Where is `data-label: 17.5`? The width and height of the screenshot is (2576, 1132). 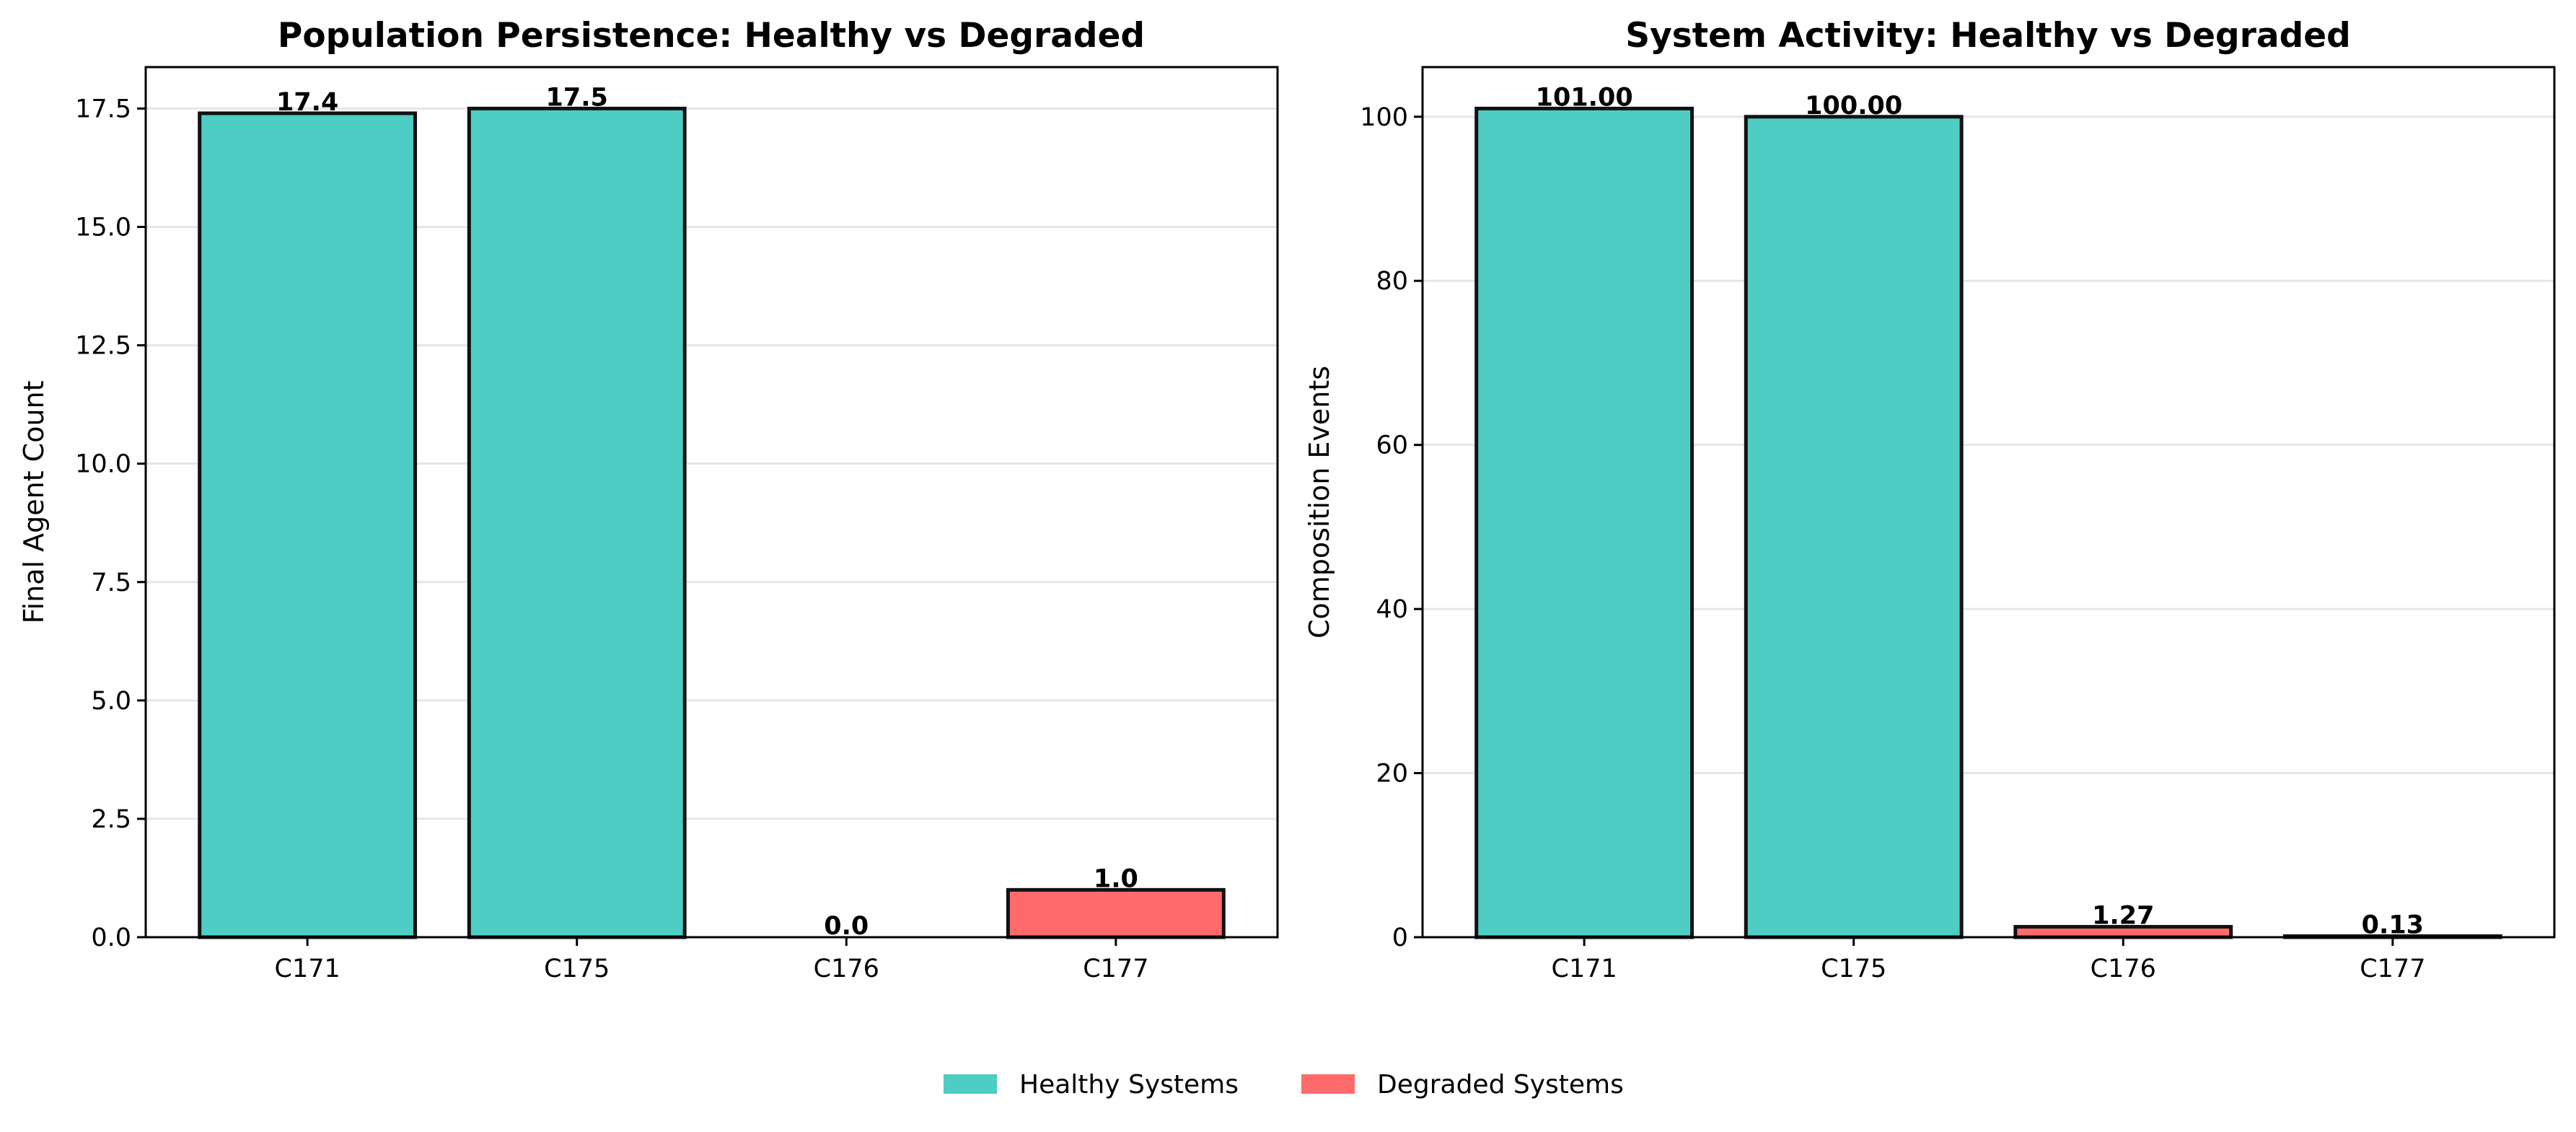
data-label: 17.5 is located at coordinates (577, 97).